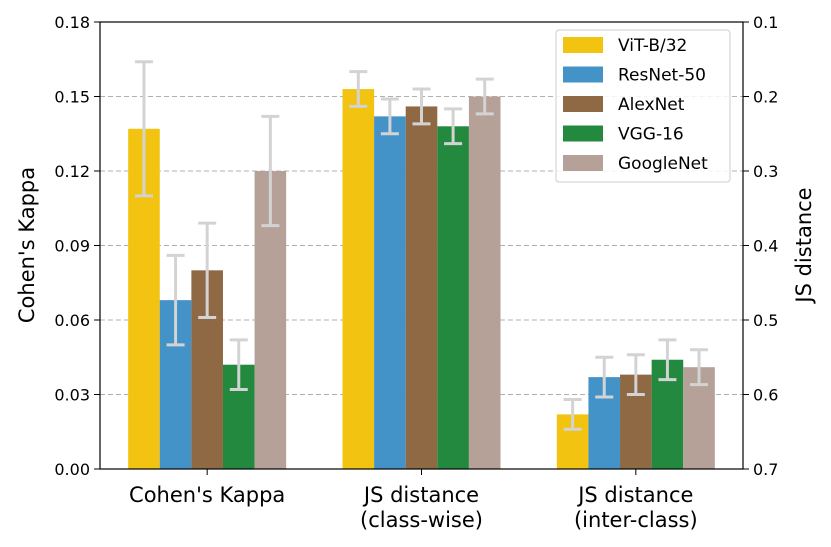  Describe the element at coordinates (765, 97) in the screenshot. I see `y2-tick-label: 0.2` at that location.